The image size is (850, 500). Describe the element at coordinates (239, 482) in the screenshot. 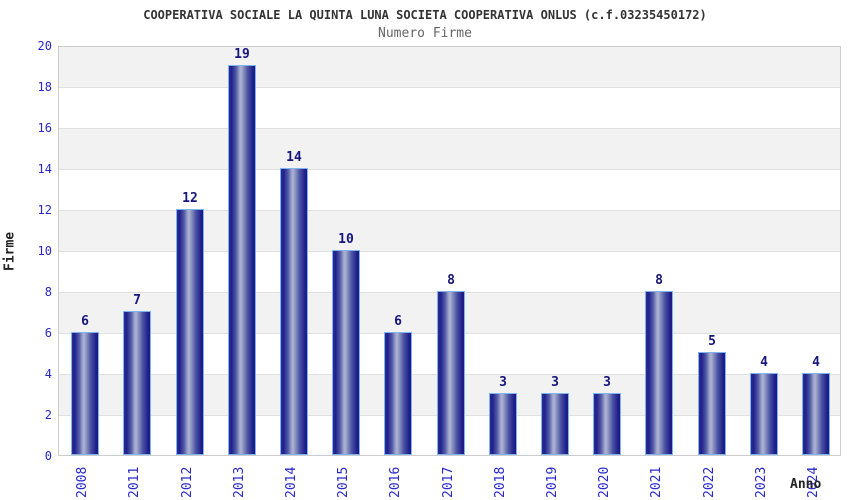

I see `x-tick-label: 2013` at that location.